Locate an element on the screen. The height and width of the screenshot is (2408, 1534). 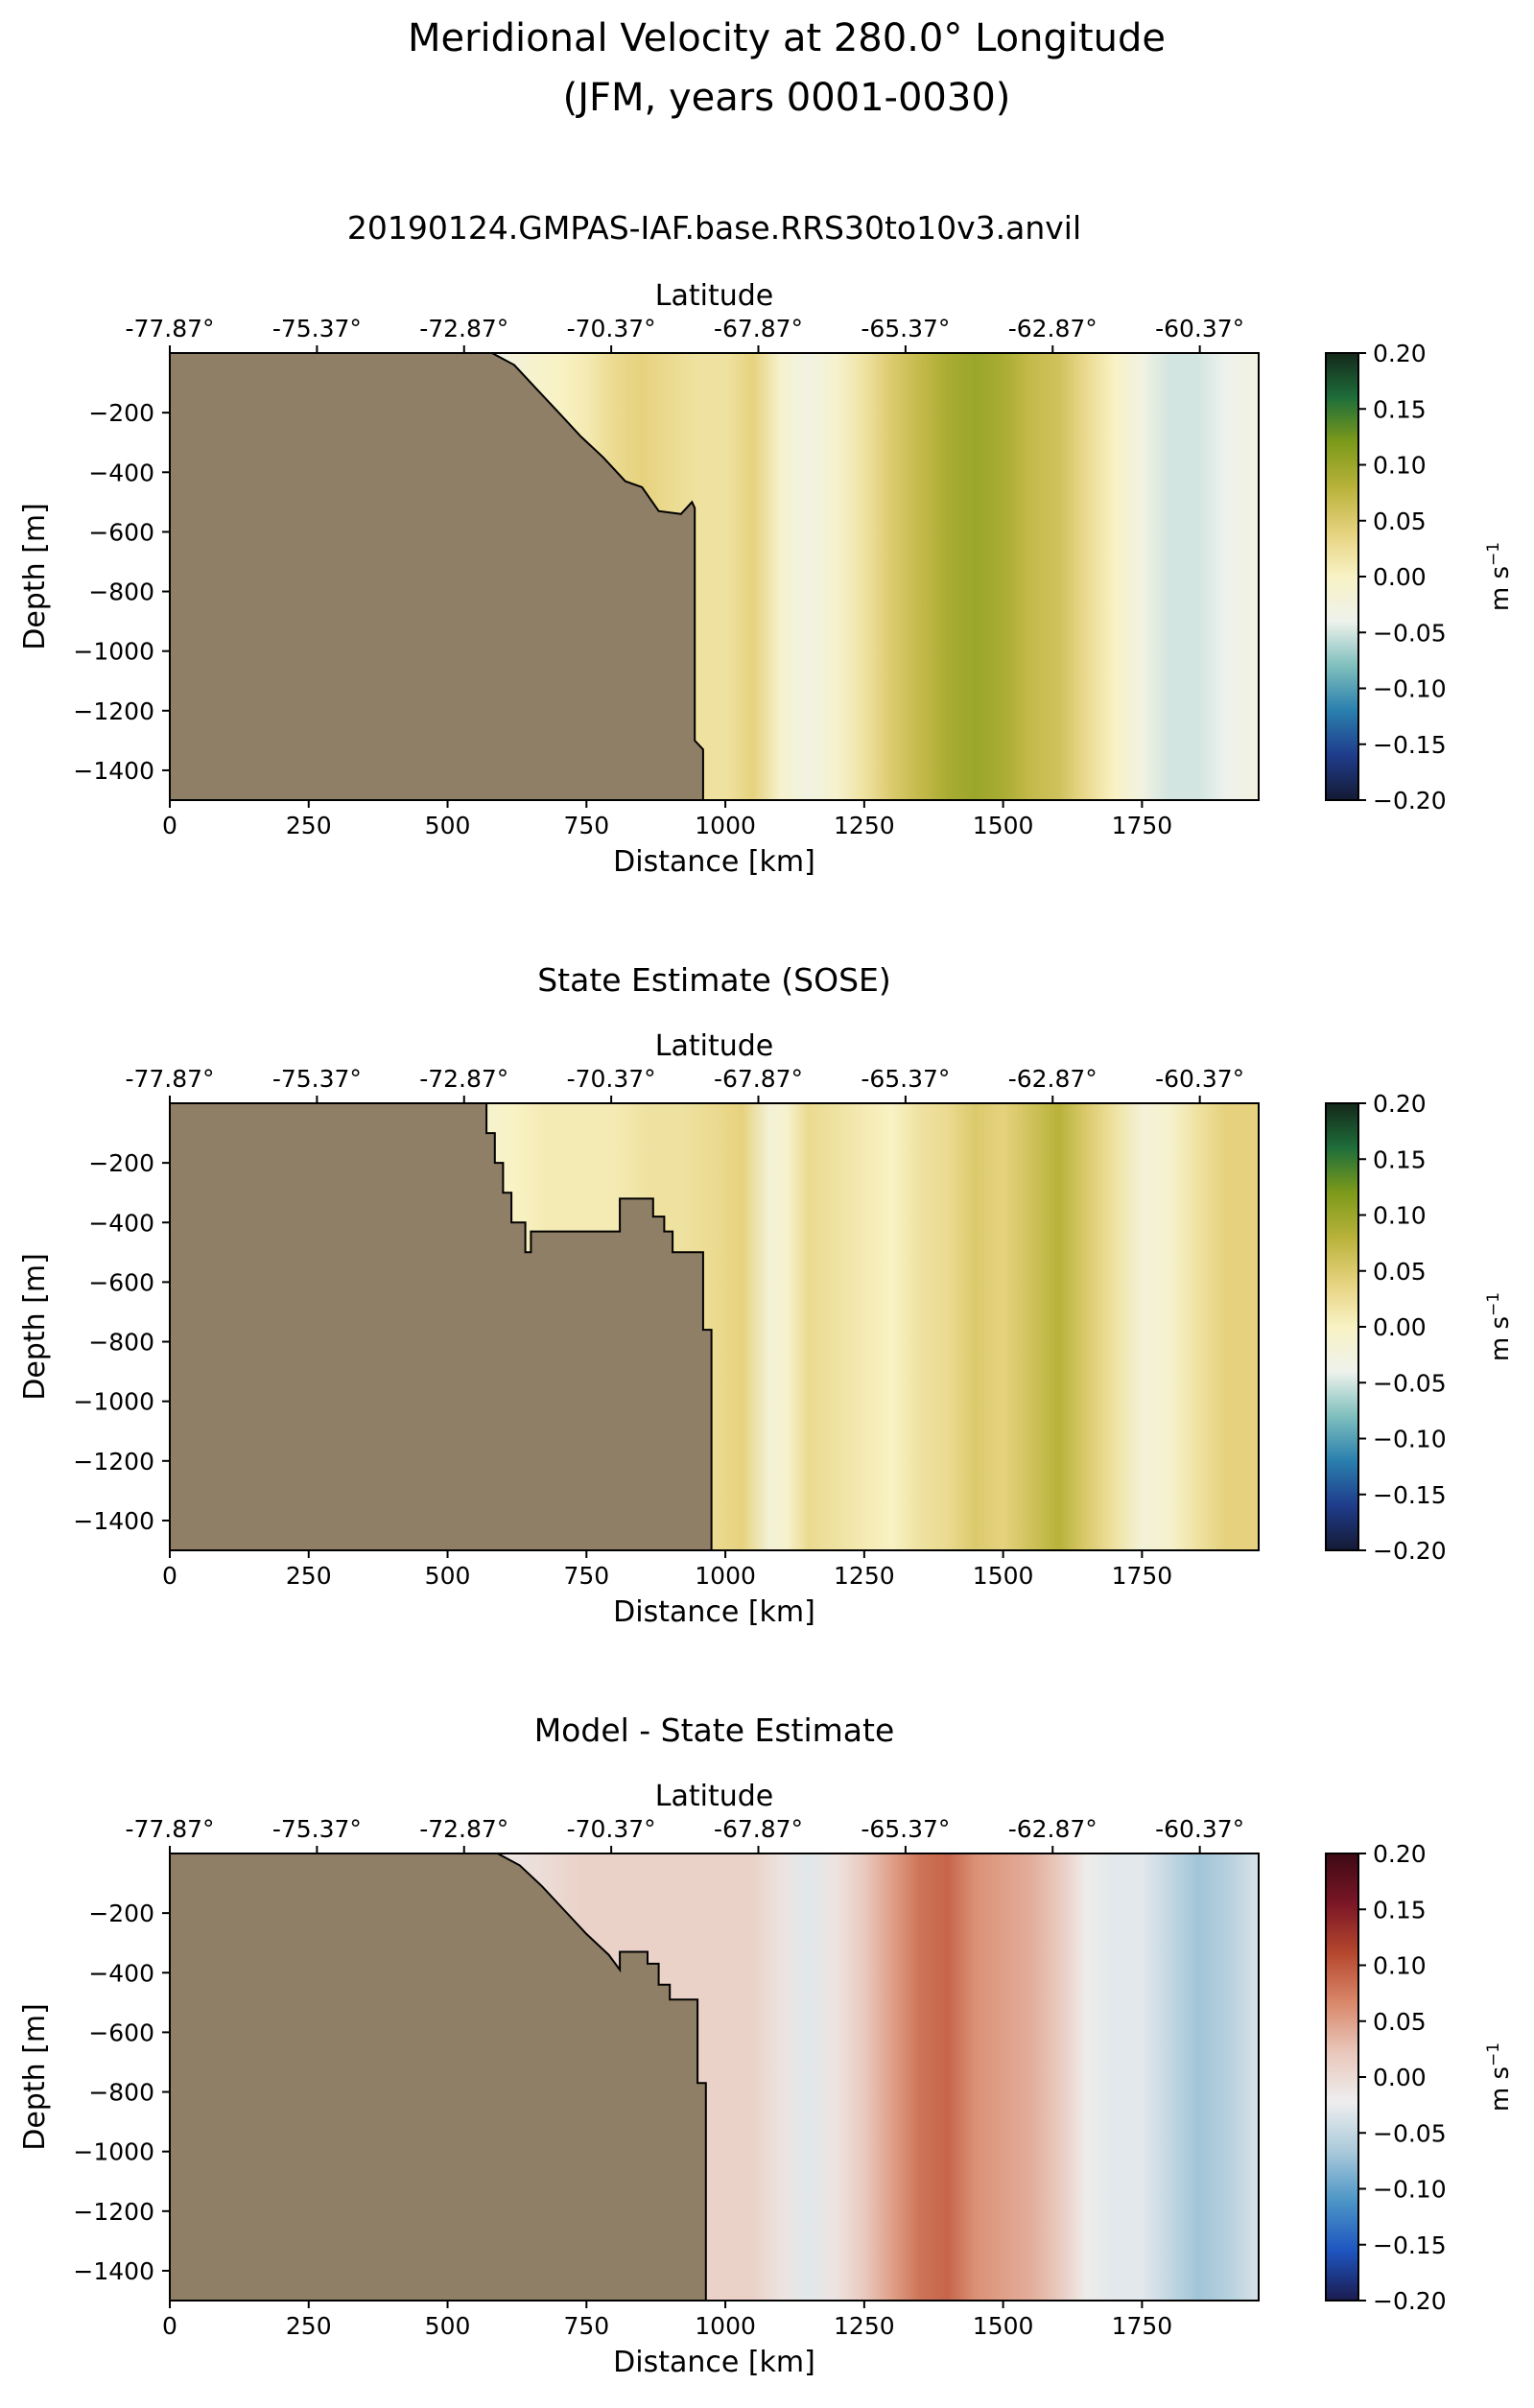
lat-tick-label: -62.87° is located at coordinates (1052, 1079).